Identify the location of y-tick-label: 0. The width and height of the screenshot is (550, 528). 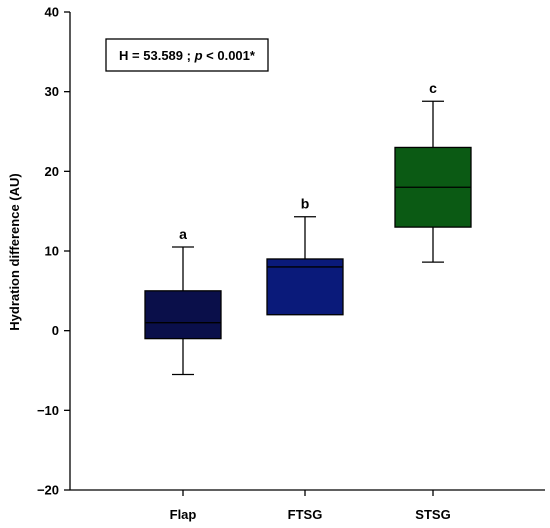
(55, 330).